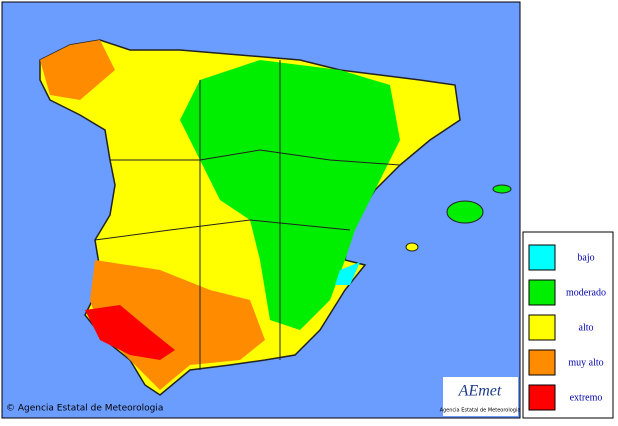 This screenshot has width=618, height=426. What do you see at coordinates (586, 397) in the screenshot?
I see `legend-label: extremo` at bounding box center [586, 397].